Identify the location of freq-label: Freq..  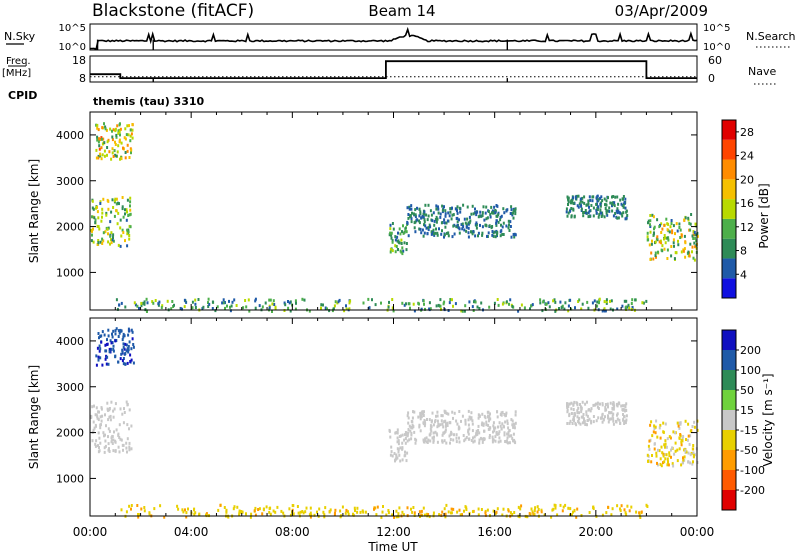
(18, 61).